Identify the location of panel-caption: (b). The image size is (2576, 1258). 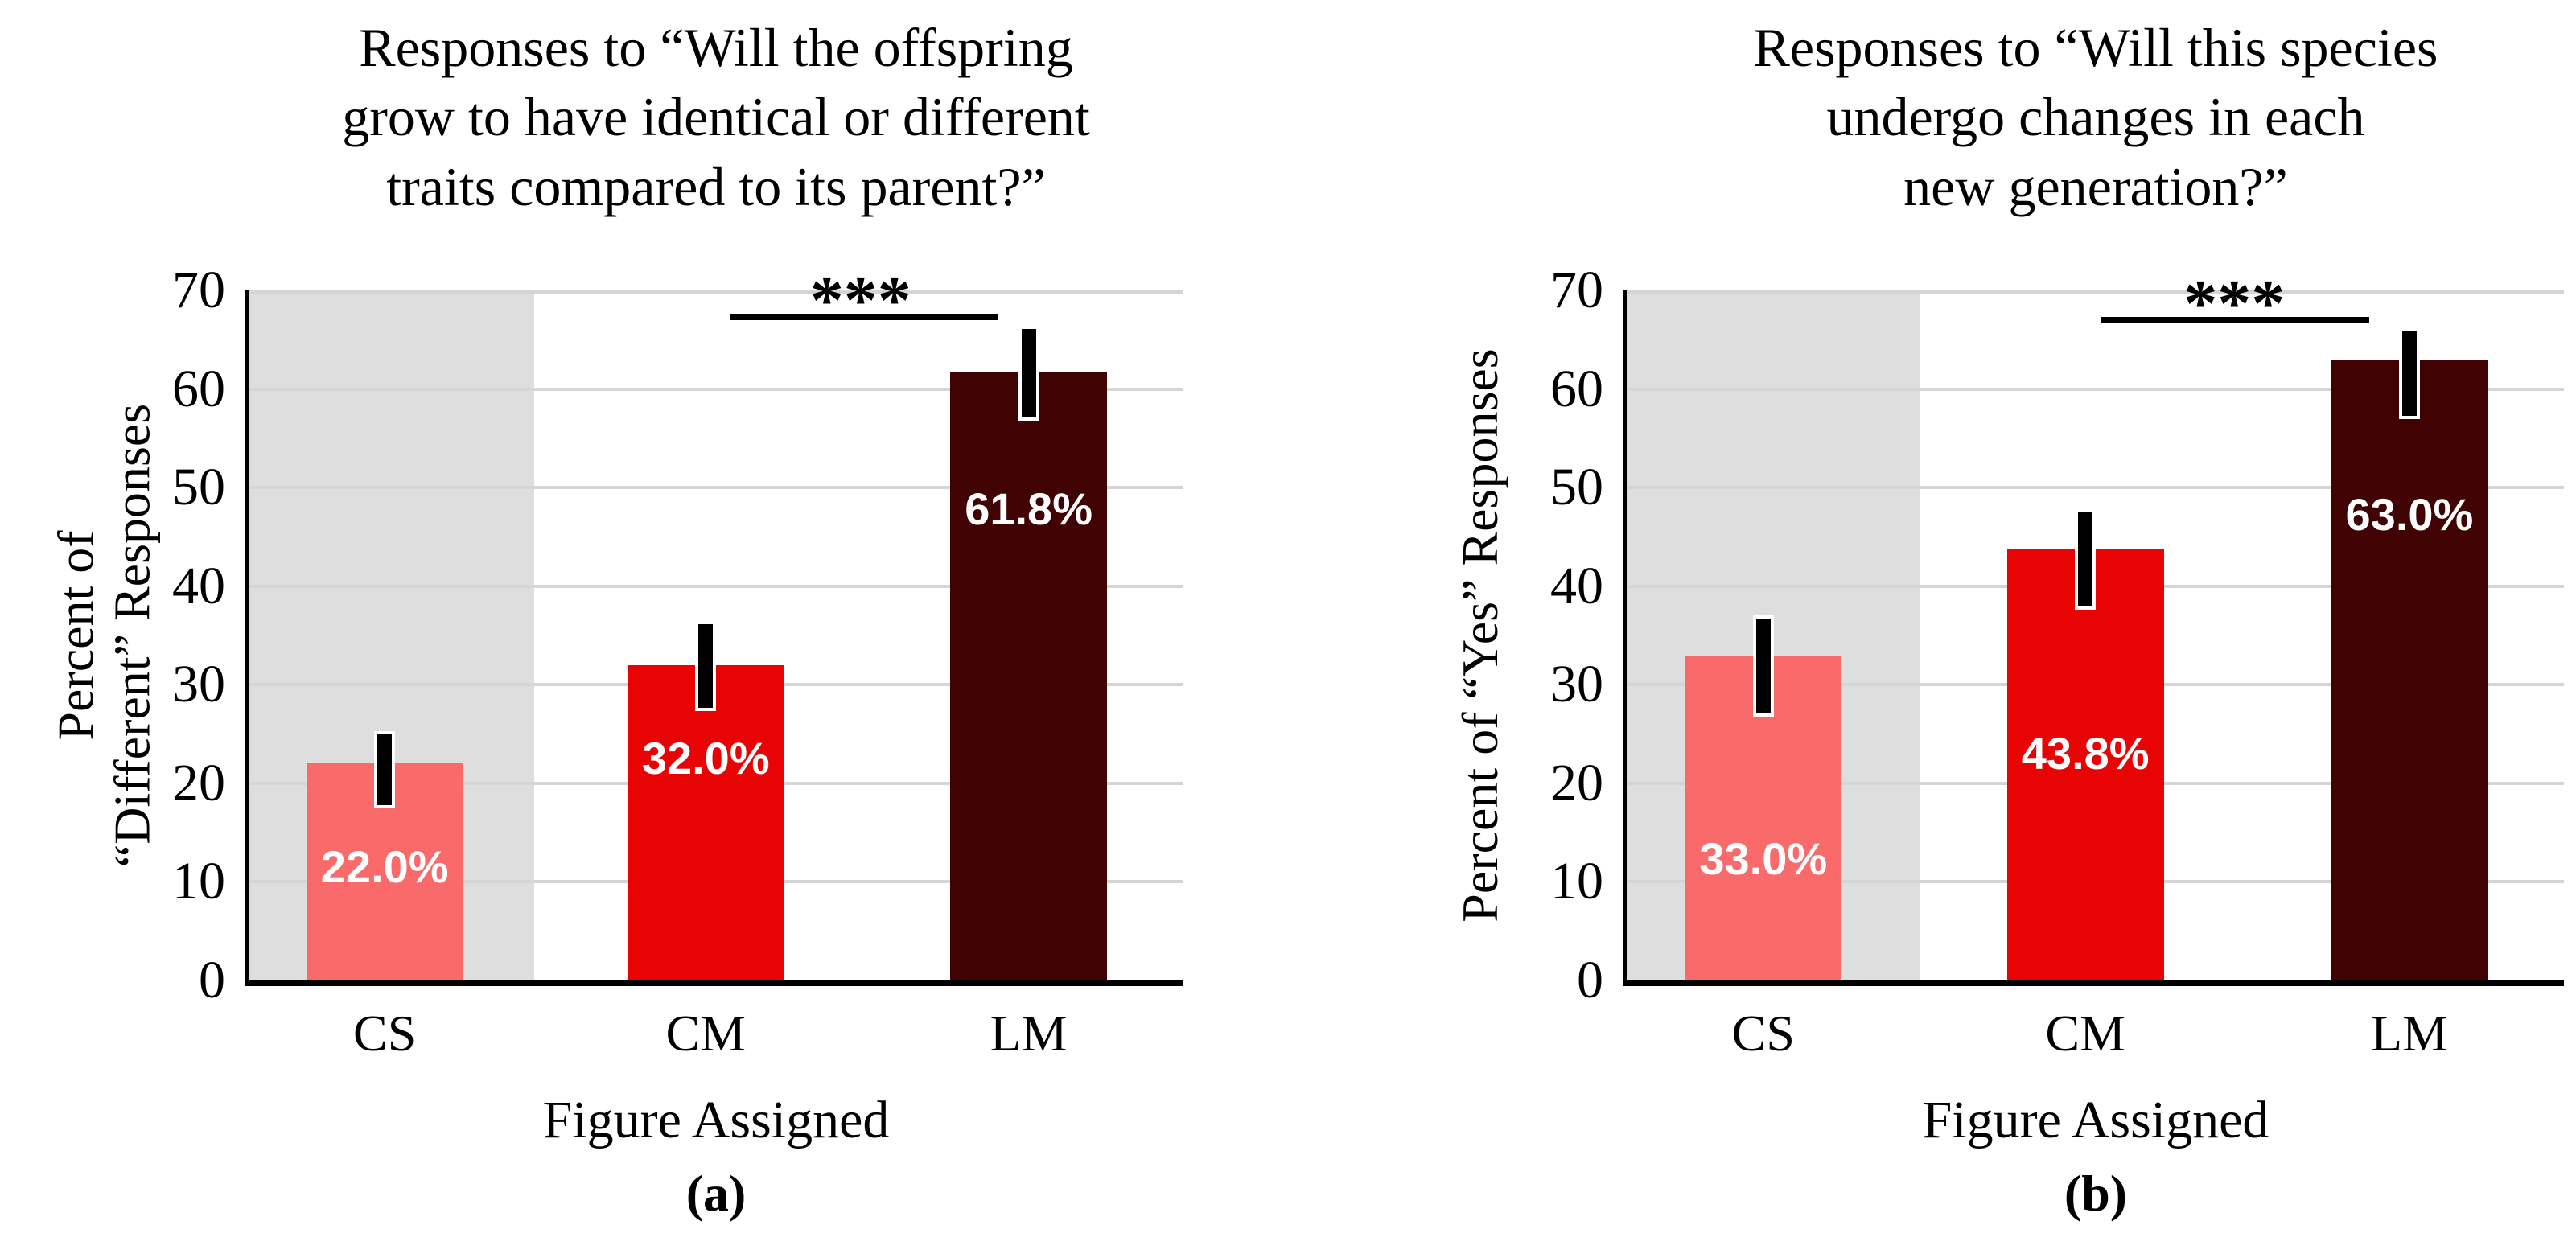
(2096, 1193).